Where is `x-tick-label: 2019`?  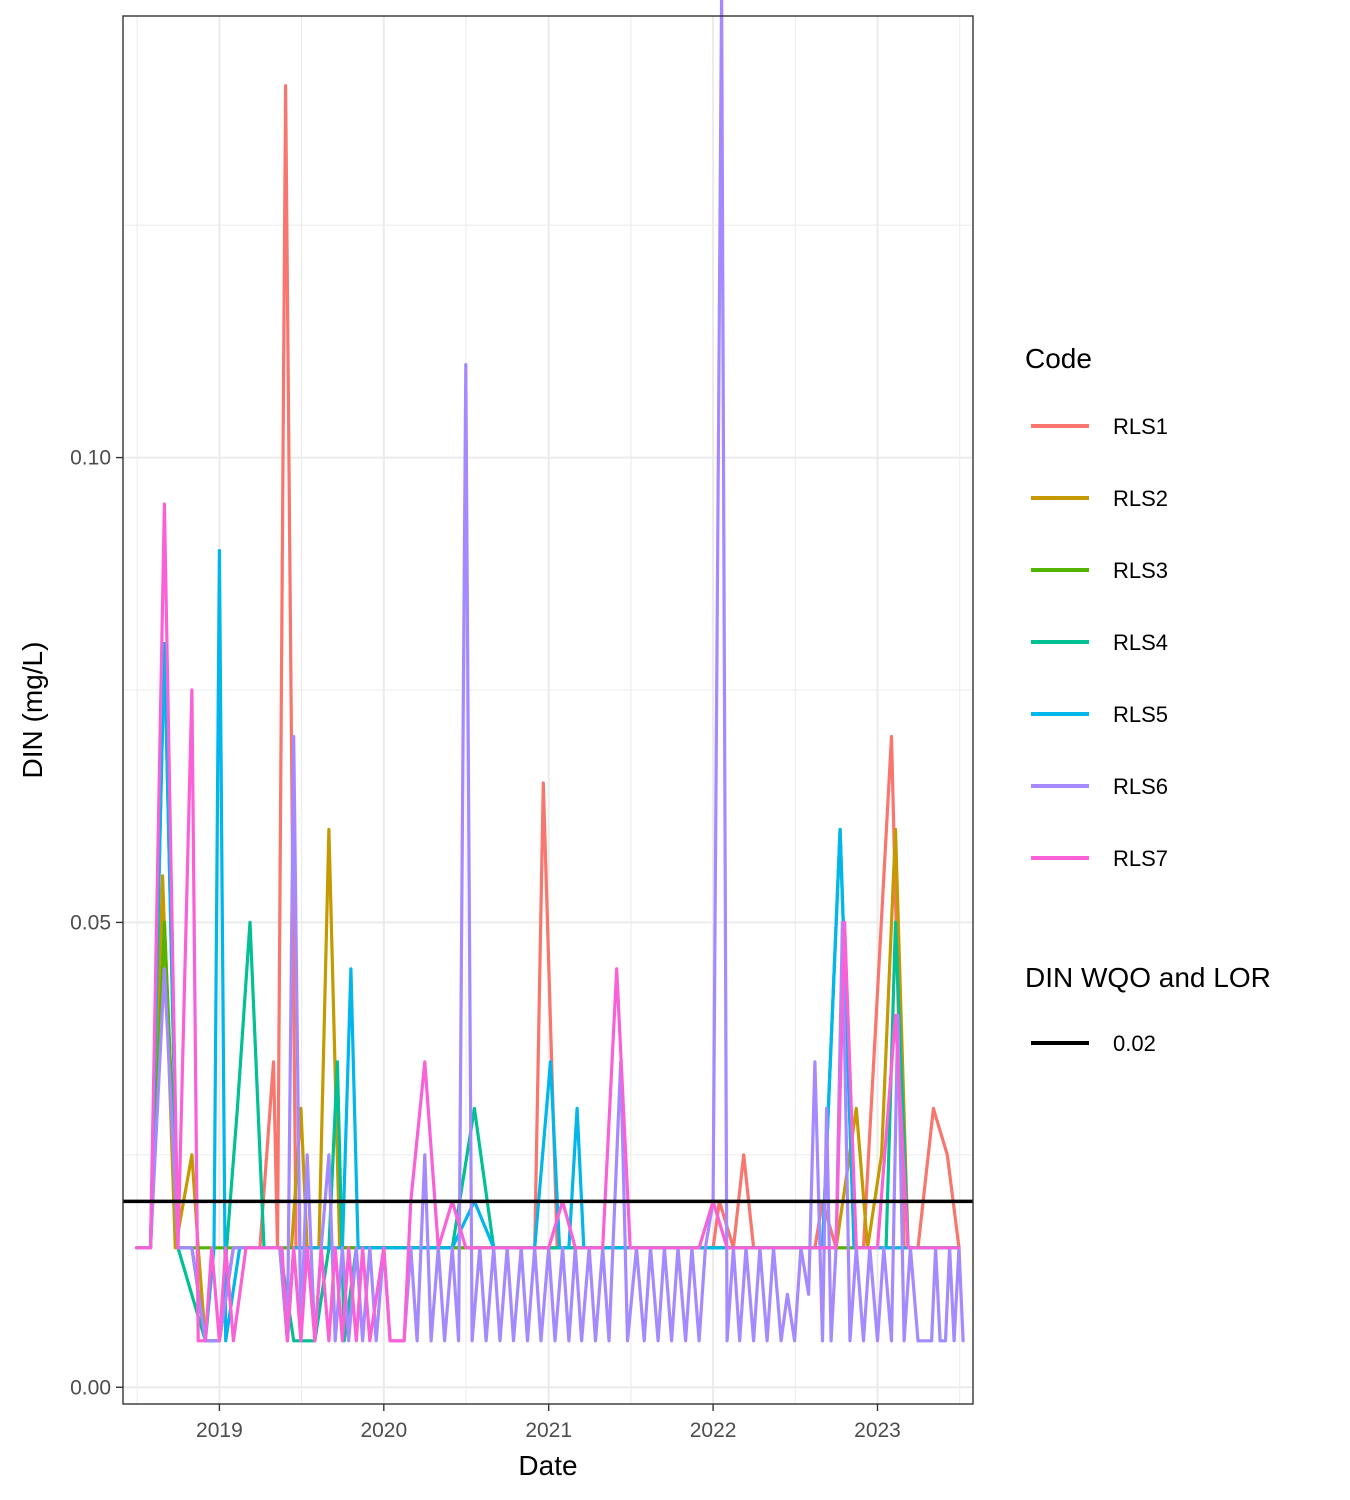 x-tick-label: 2019 is located at coordinates (219, 1430).